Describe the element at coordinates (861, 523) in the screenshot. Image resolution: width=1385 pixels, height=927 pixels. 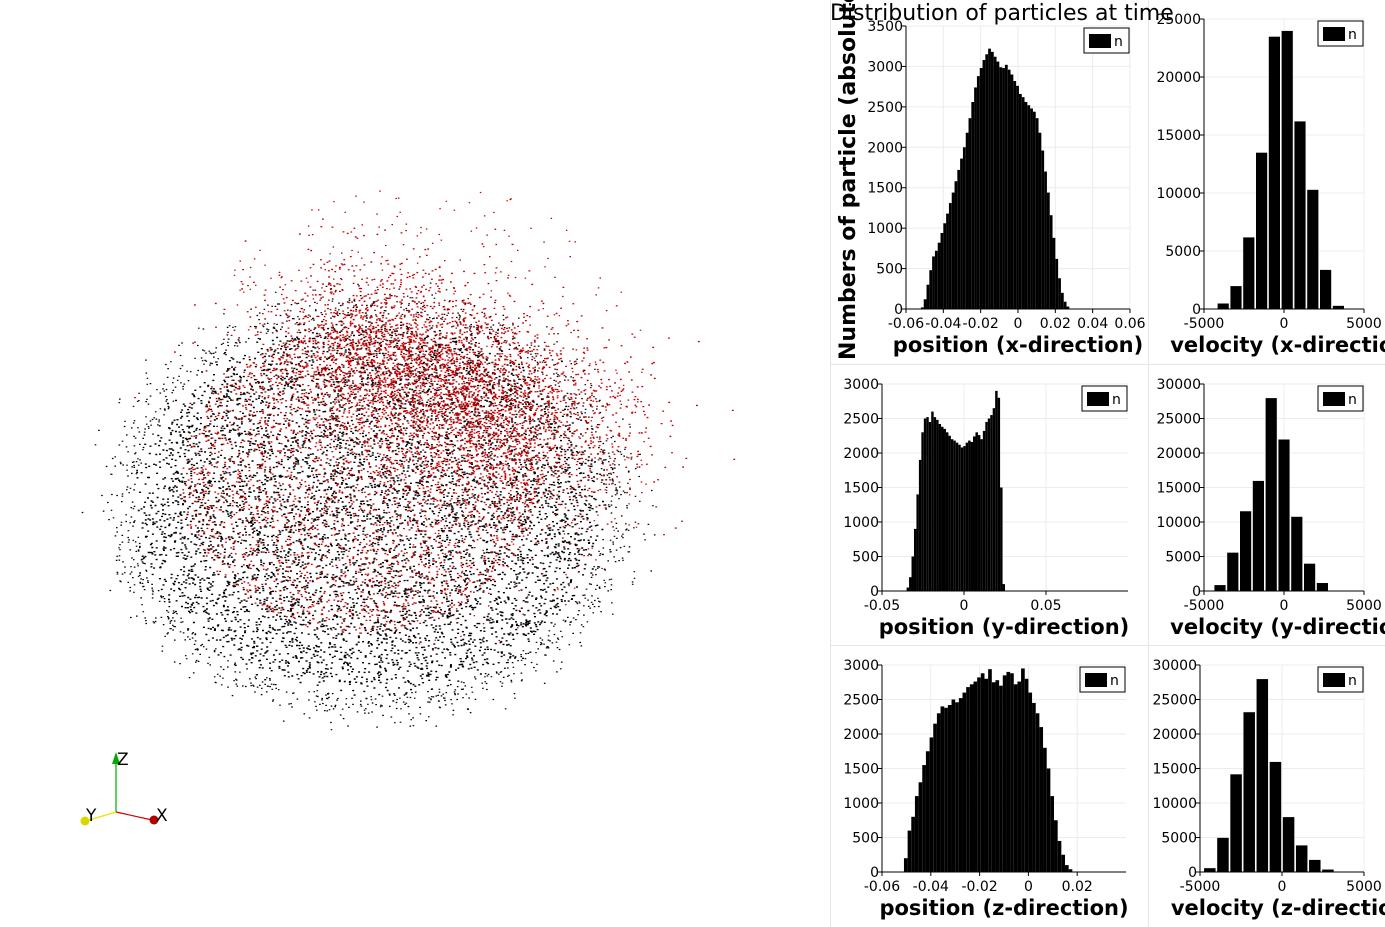
I see `y-tick-label: 1000` at that location.